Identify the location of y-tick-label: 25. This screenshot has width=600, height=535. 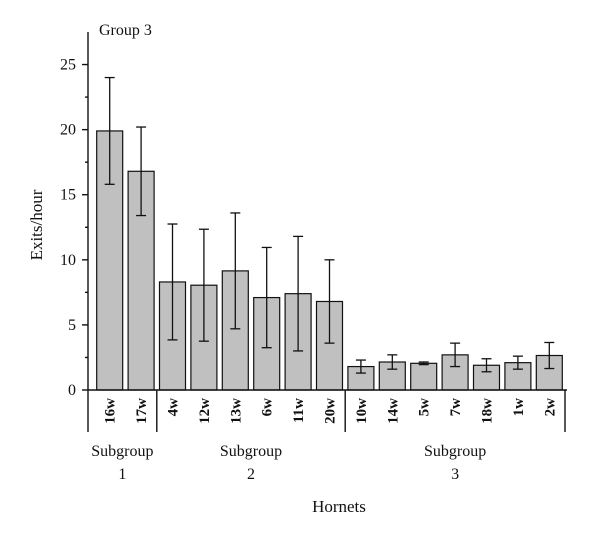
(68, 65).